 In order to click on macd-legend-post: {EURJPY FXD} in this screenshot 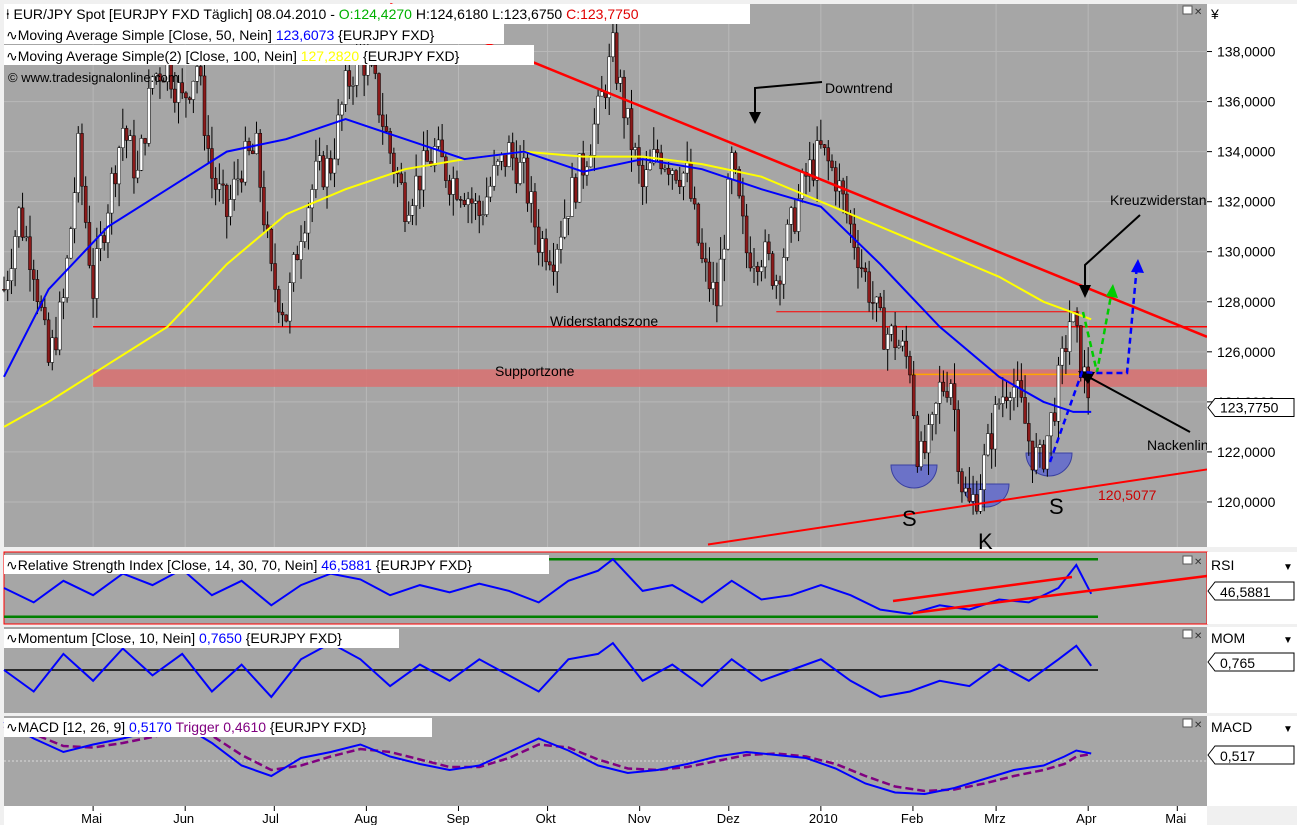, I will do `click(316, 727)`.